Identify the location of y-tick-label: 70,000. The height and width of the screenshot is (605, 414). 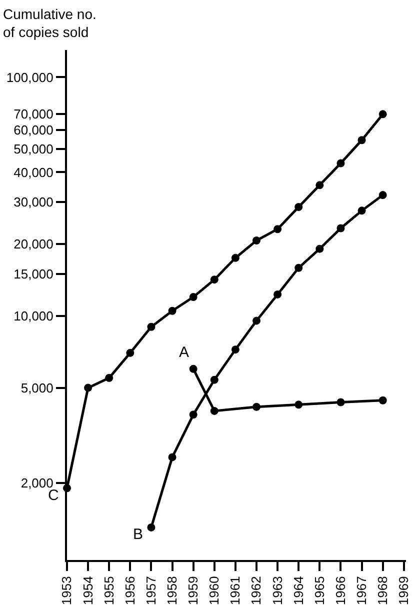
(34, 114).